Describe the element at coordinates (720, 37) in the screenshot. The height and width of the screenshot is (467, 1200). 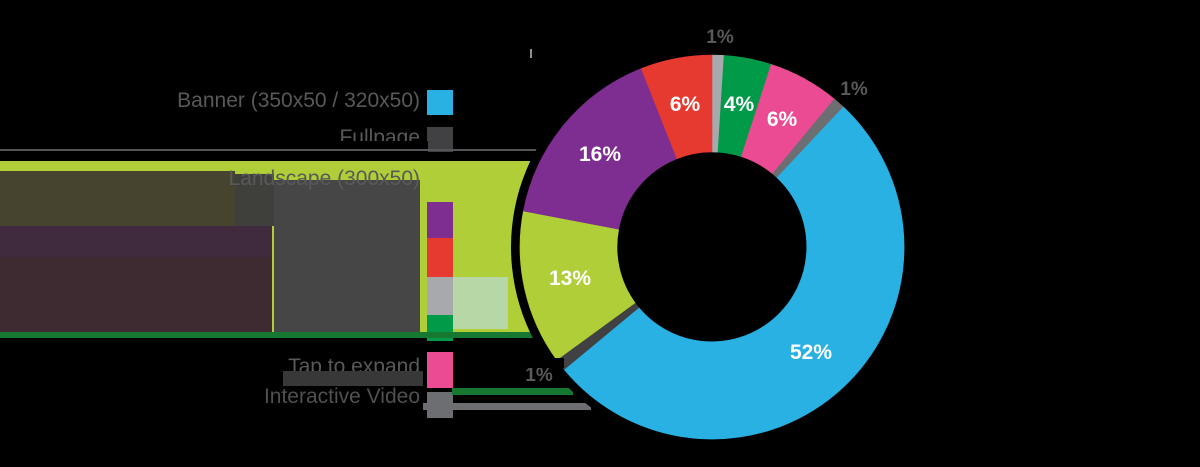
I see `slice-label-light-gray-top: 1%` at that location.